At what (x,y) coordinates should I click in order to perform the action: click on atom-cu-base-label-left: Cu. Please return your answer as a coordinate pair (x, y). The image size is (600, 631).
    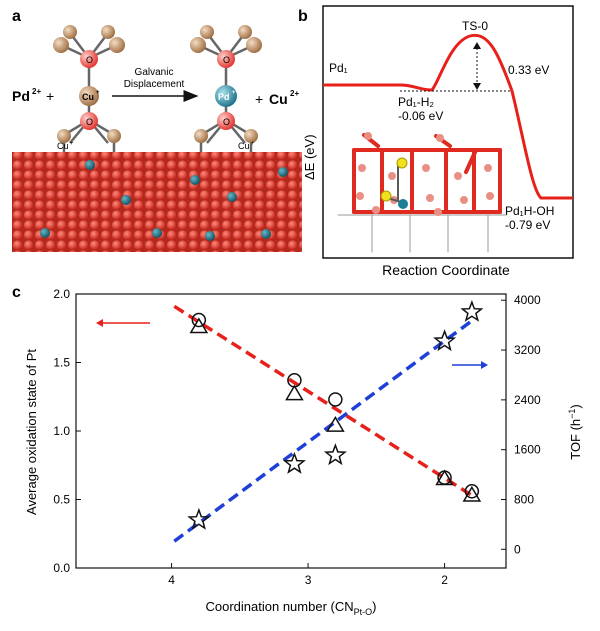
    Looking at the image, I should click on (63, 146).